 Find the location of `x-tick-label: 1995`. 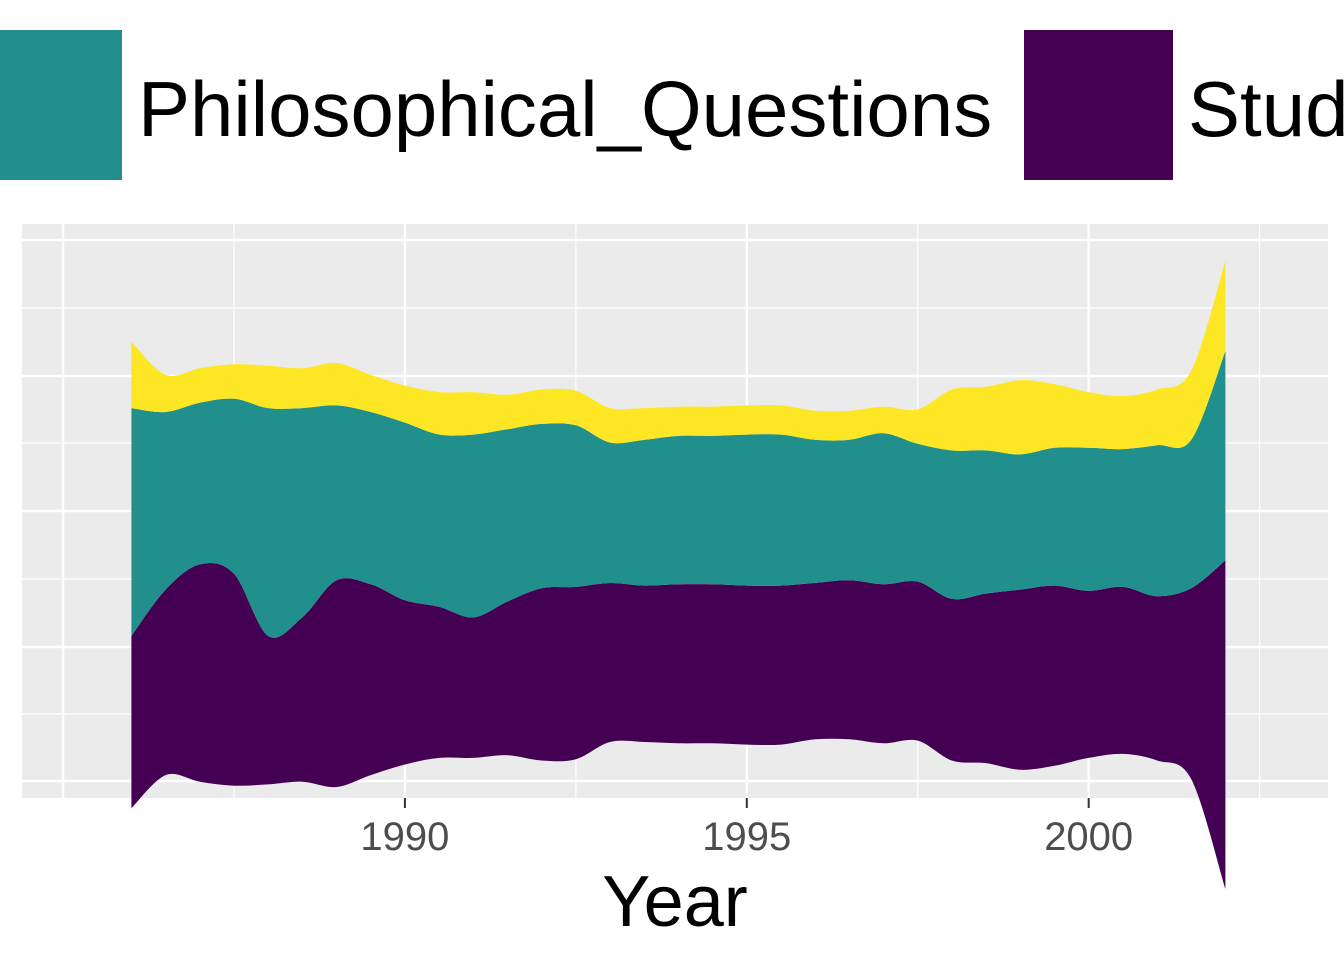

x-tick-label: 1995 is located at coordinates (746, 837).